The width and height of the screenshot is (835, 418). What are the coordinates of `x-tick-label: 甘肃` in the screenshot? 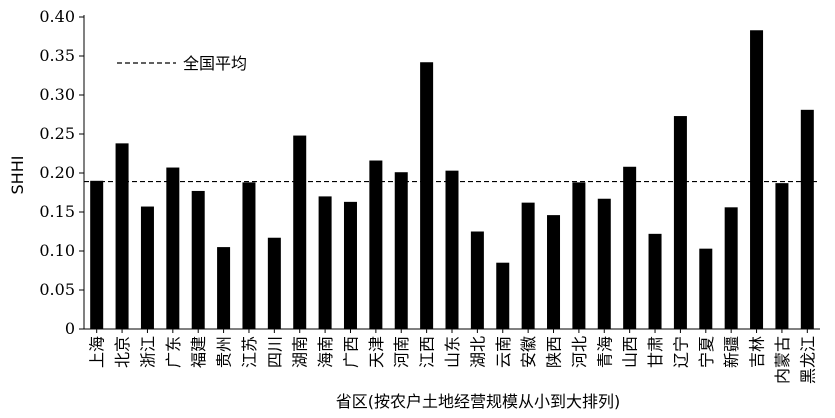 It's located at (655, 352).